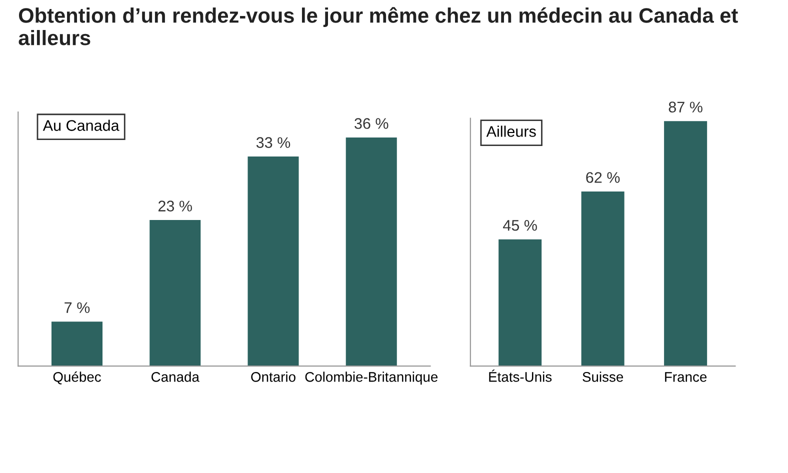  Describe the element at coordinates (378, 26) in the screenshot. I see `chart-title: Obtention d’un rendez-vous le jour même chez un médecin au Canada et ailleurs` at that location.